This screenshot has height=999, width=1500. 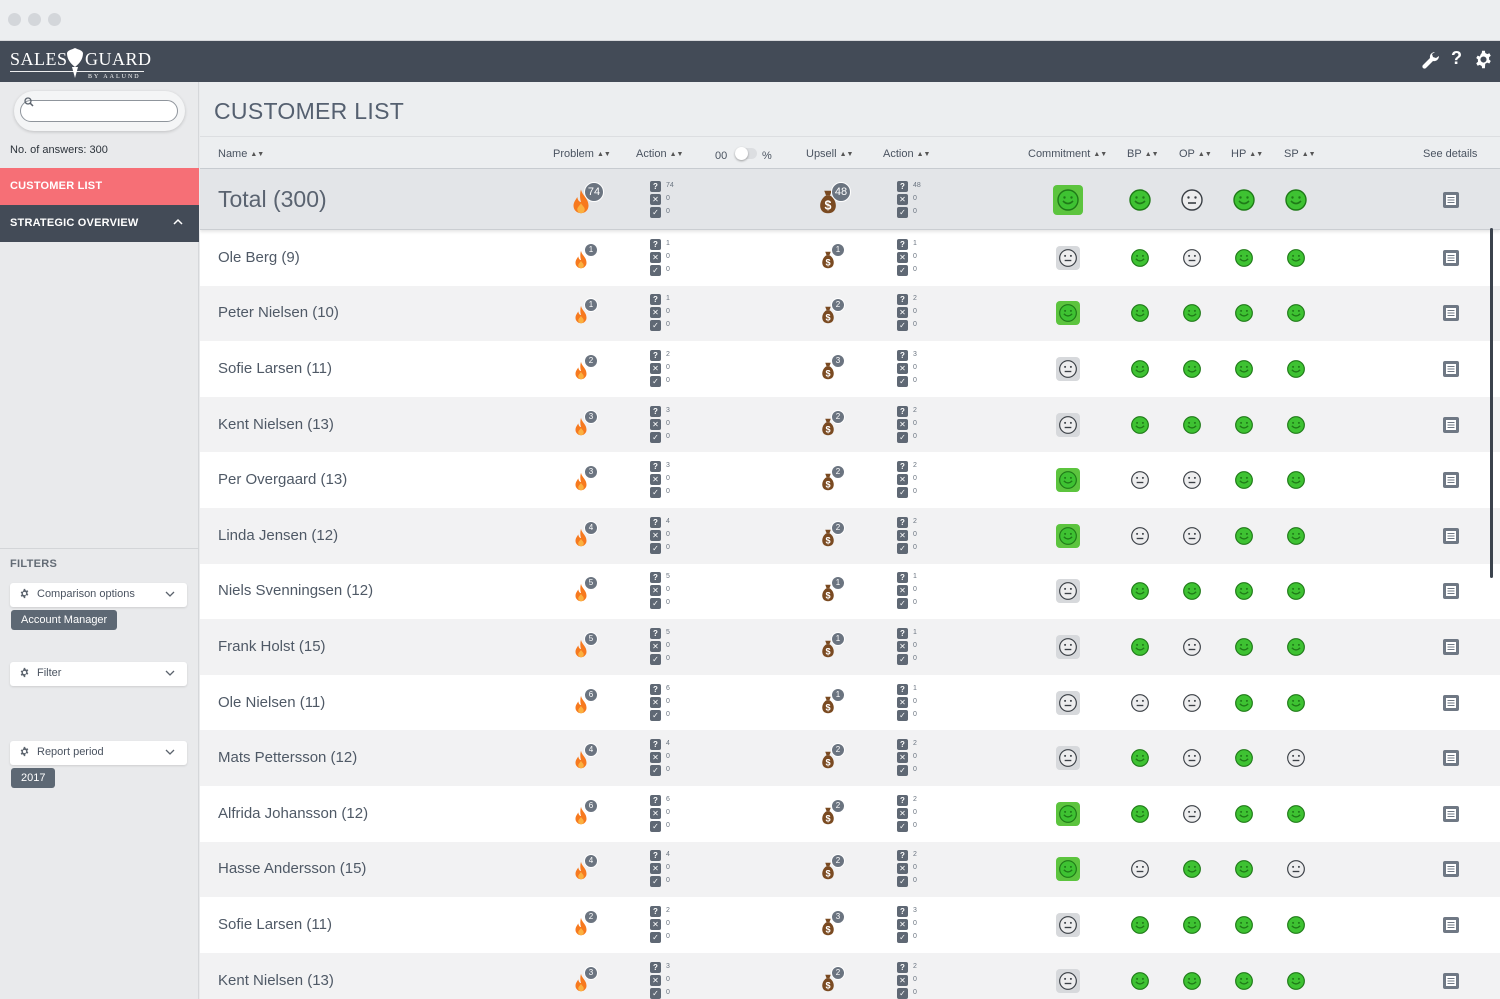 I want to click on close-dot, so click(x=14, y=19).